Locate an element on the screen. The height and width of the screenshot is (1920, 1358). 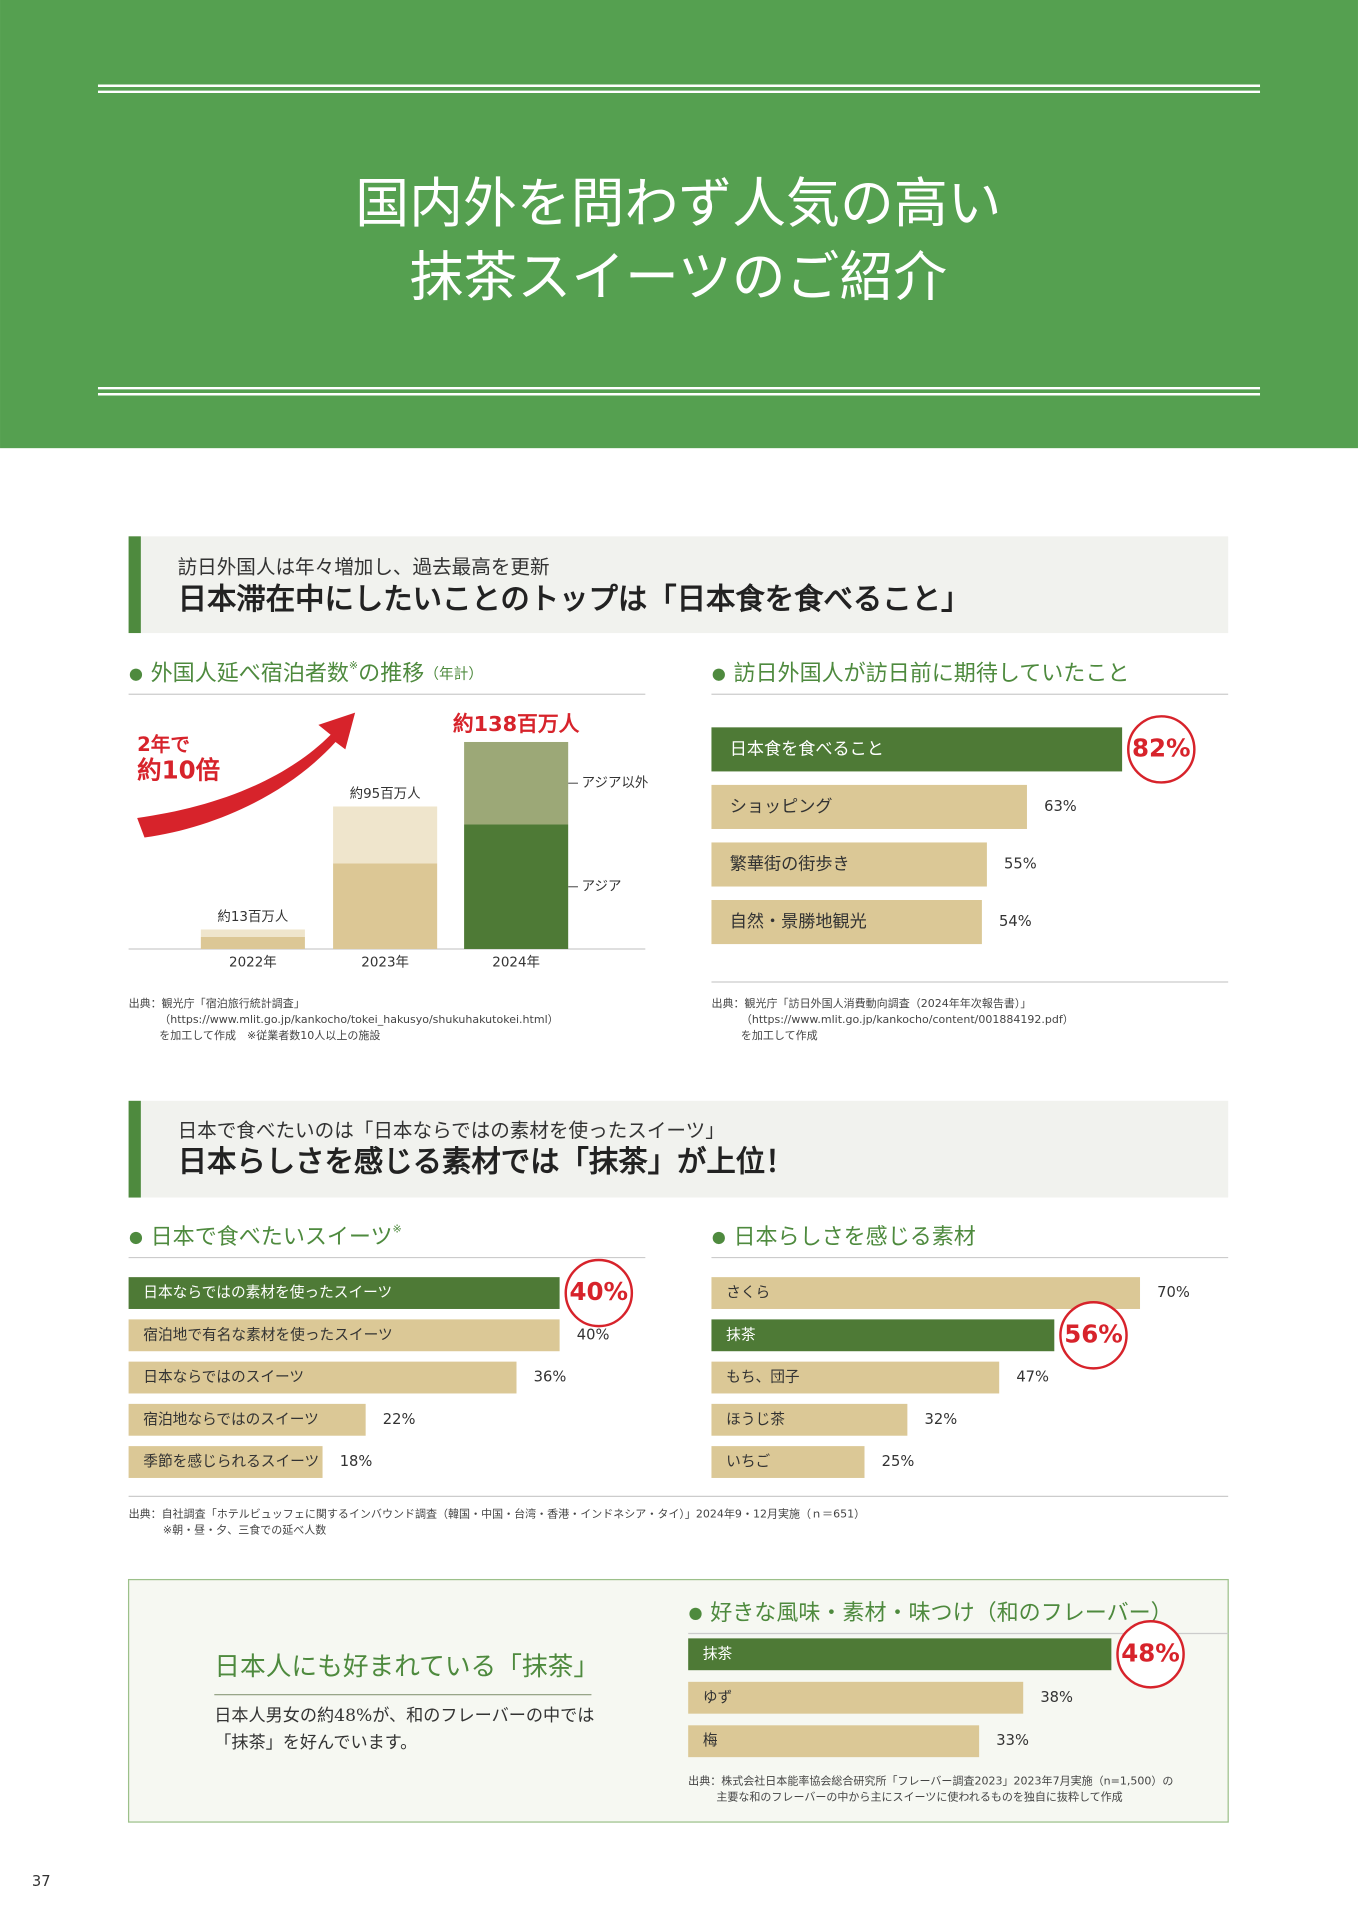
value-label: 38% is located at coordinates (1056, 1697).